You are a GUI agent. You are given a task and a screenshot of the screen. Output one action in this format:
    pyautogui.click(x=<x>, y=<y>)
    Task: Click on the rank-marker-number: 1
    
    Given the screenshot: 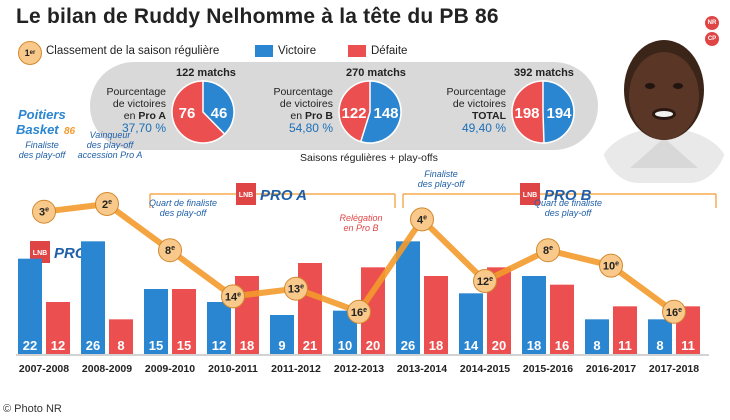 What is the action you would take?
    pyautogui.click(x=27, y=53)
    